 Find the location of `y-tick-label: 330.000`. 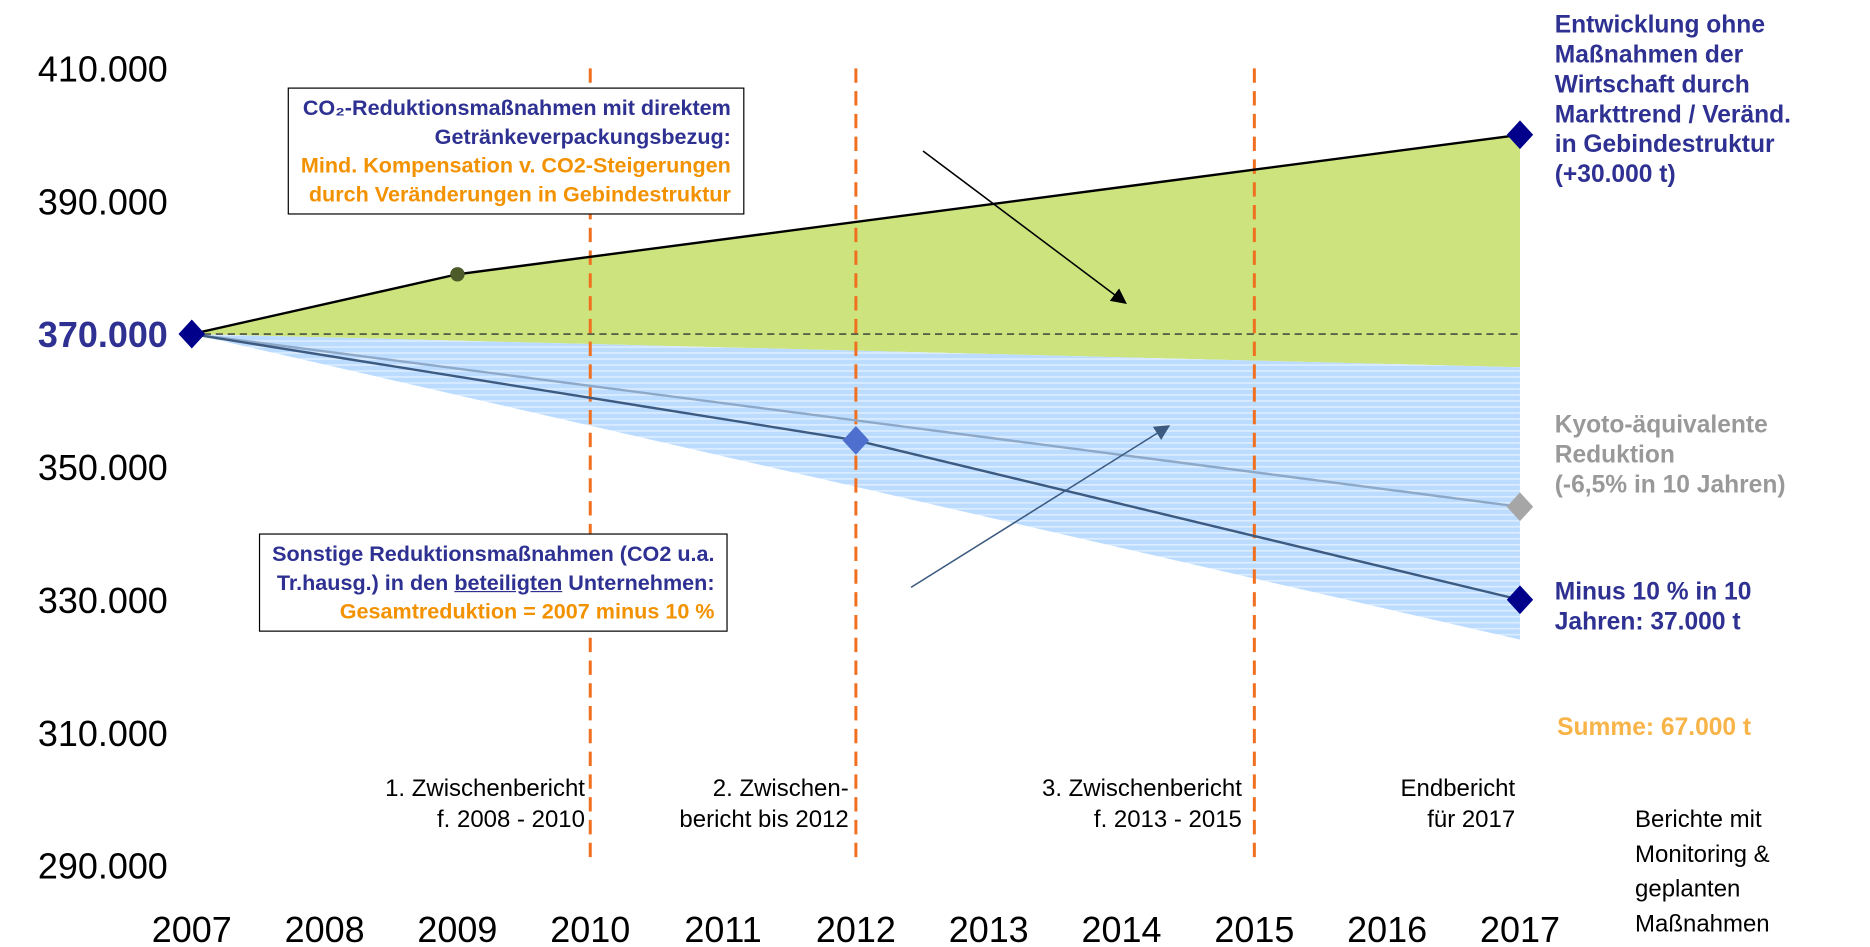

y-tick-label: 330.000 is located at coordinates (103, 600).